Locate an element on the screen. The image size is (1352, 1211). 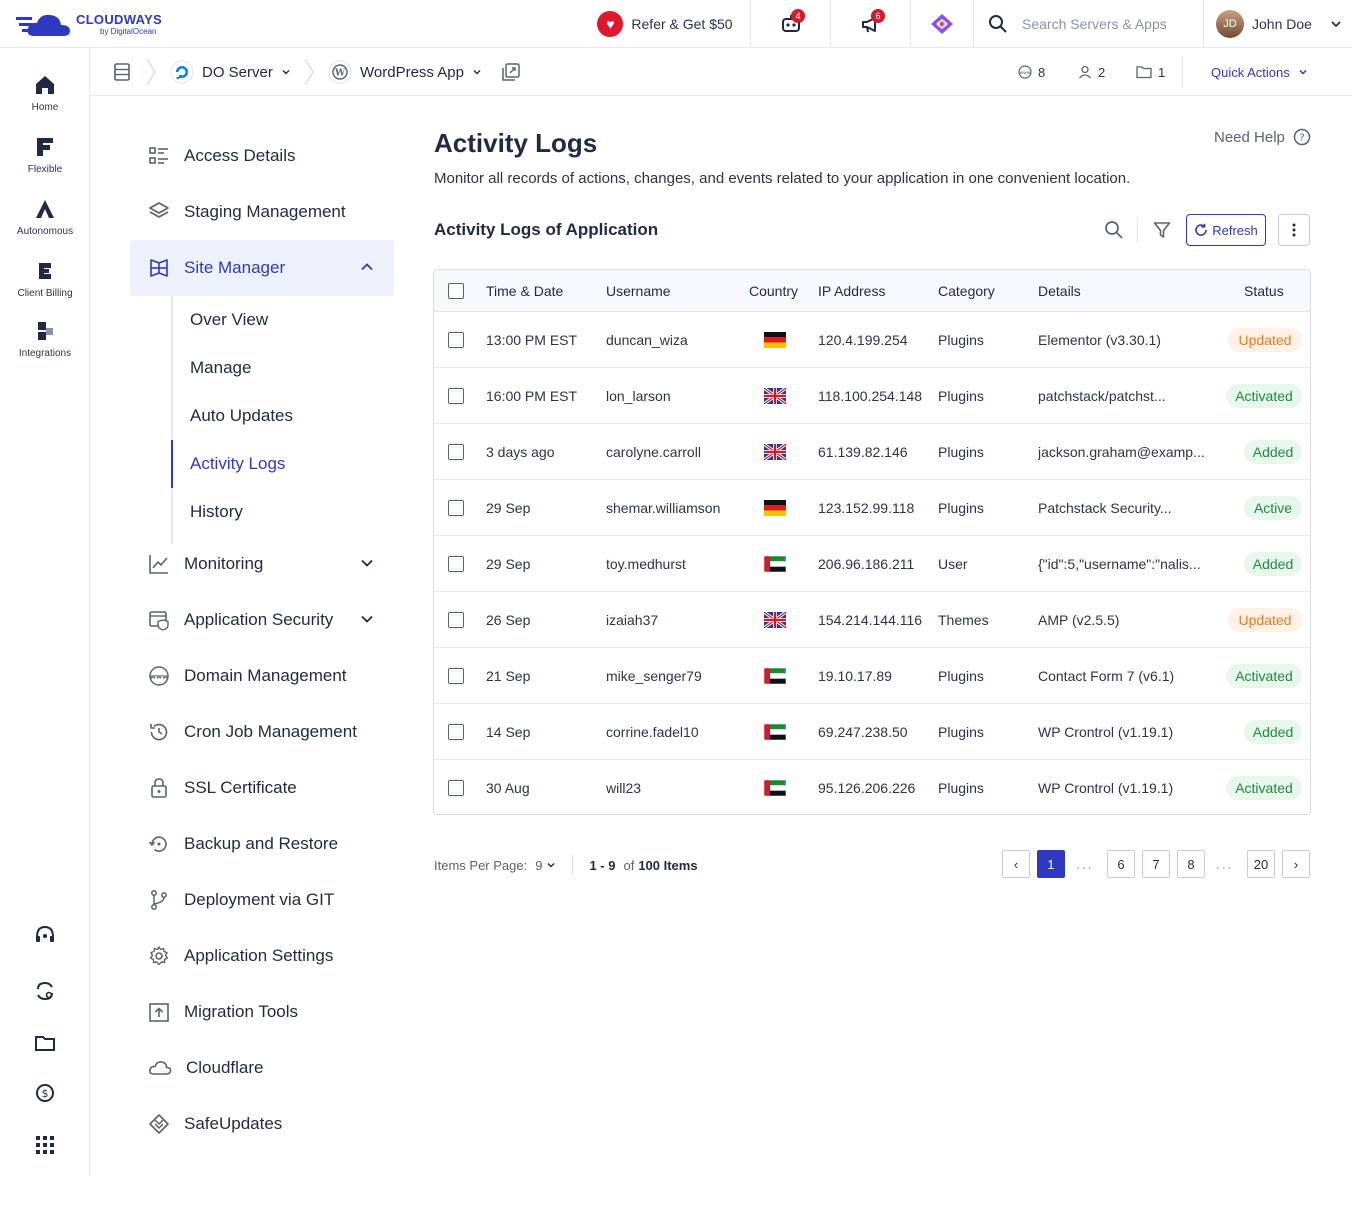
global-search: Search Servers & Apps is located at coordinates (1088, 24).